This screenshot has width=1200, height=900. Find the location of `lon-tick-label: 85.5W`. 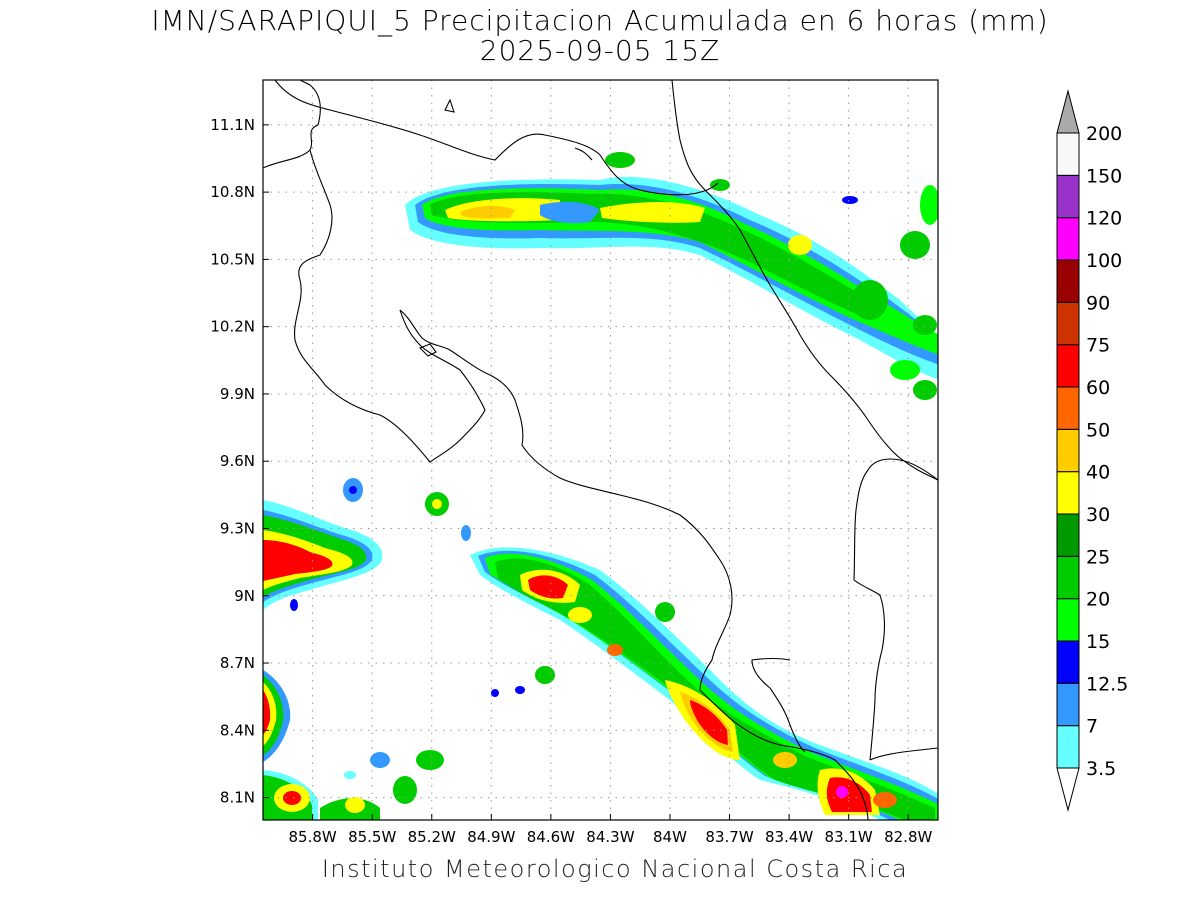

lon-tick-label: 85.5W is located at coordinates (372, 837).